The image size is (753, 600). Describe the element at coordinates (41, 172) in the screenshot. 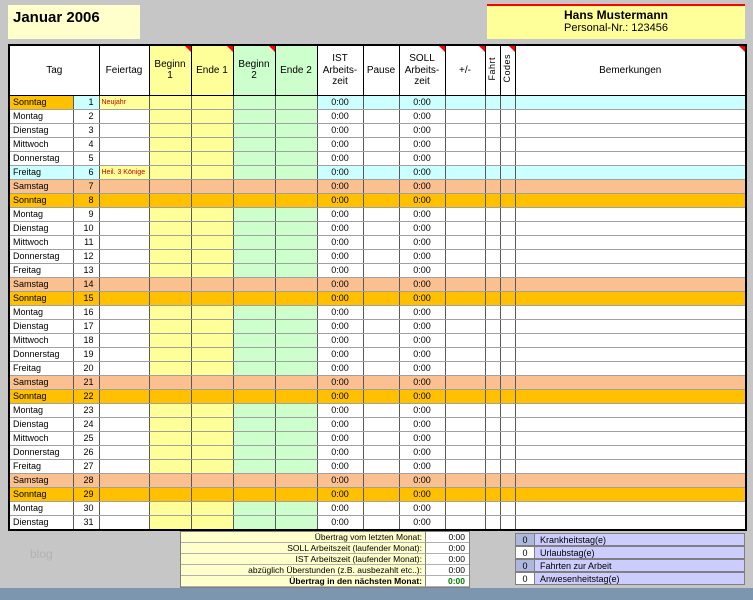

I see `cell-day: Freitag` at that location.